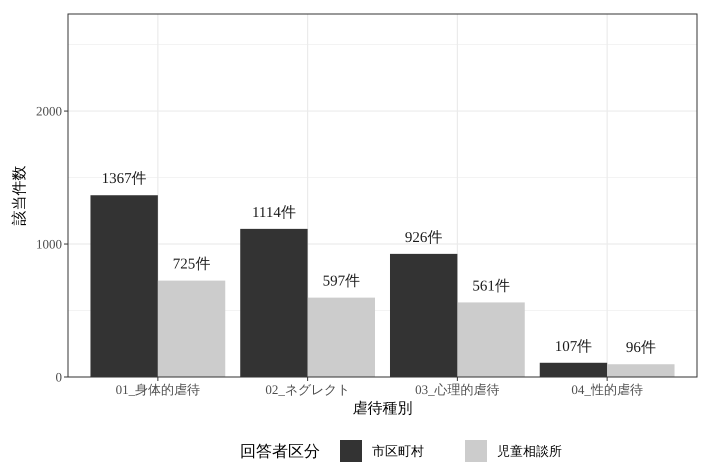 This screenshot has width=705, height=469. Describe the element at coordinates (59, 377) in the screenshot. I see `y-tick-label: 0` at that location.